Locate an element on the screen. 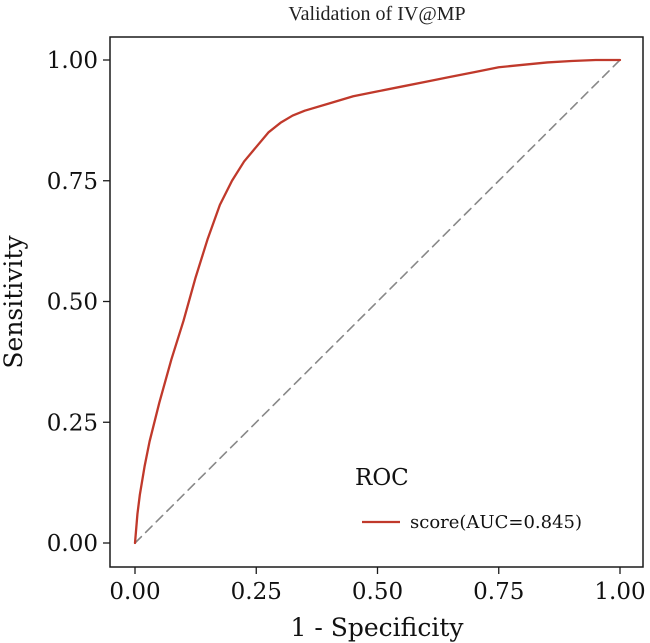  y-tick-label: 0.25 is located at coordinates (72, 423).